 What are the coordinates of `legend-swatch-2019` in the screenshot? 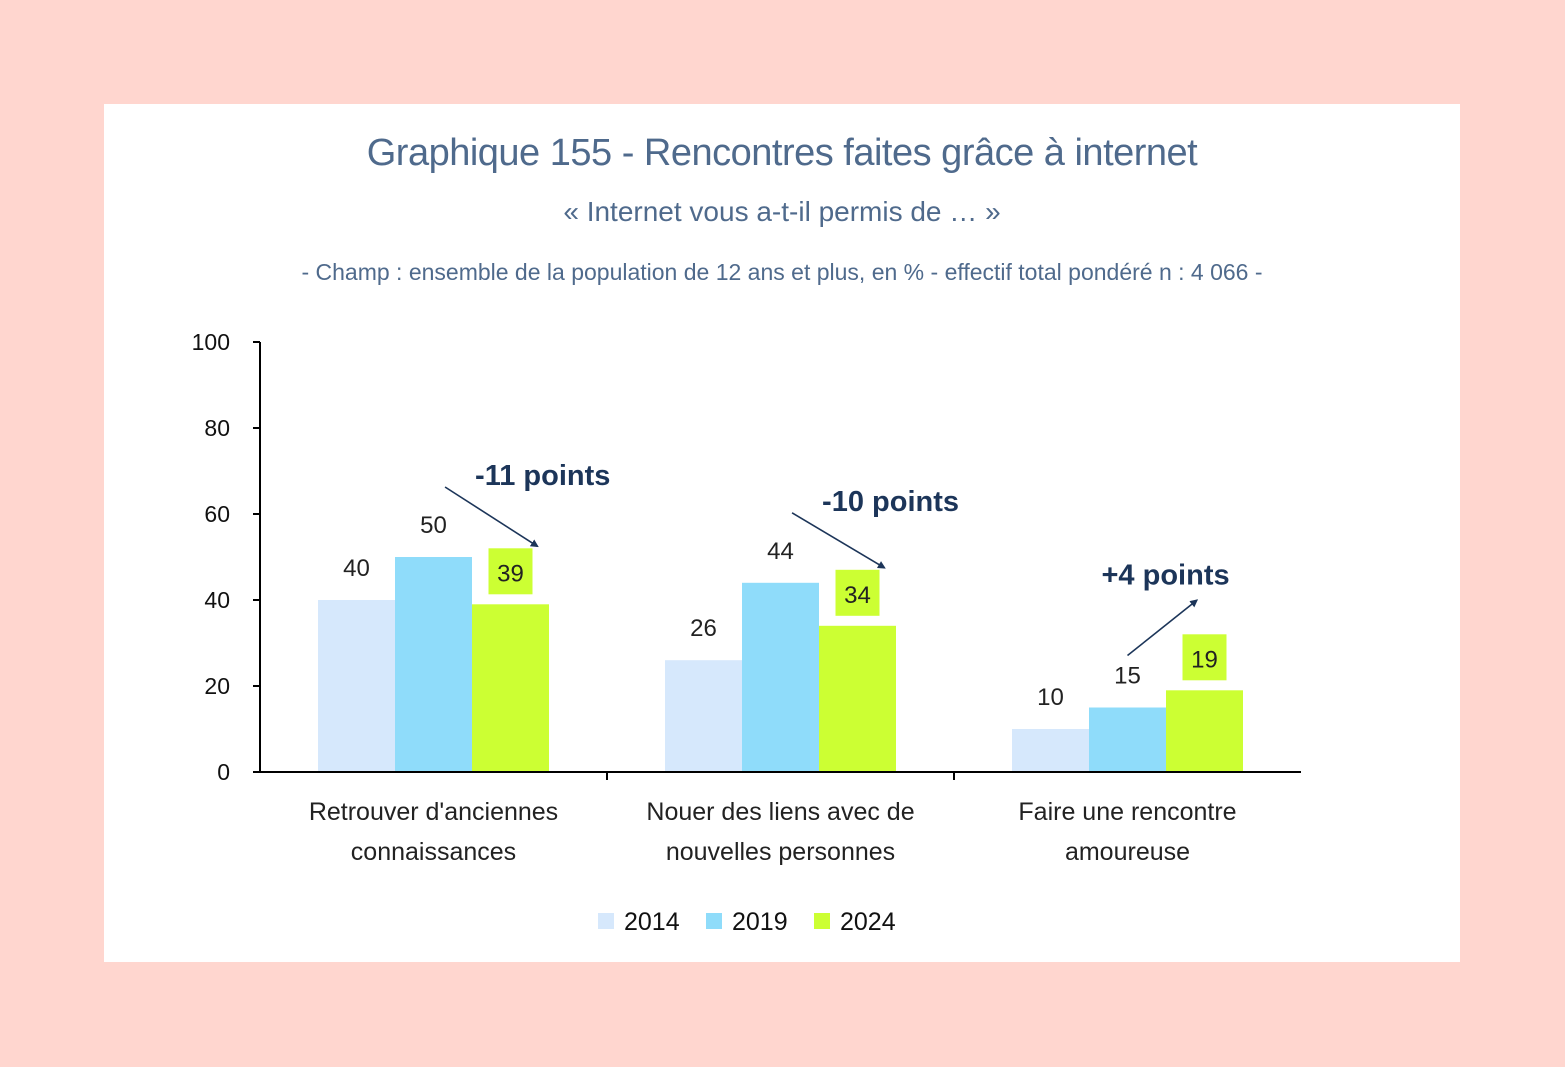 It's located at (714, 921).